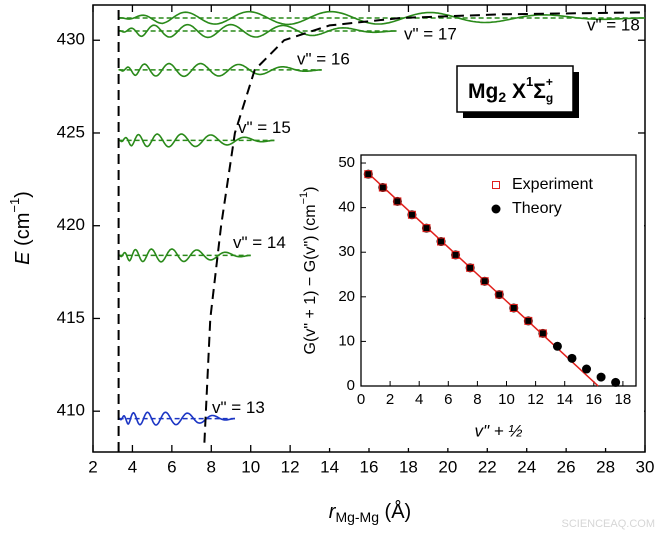  I want to click on x-tick-label: 8, so click(211, 466).